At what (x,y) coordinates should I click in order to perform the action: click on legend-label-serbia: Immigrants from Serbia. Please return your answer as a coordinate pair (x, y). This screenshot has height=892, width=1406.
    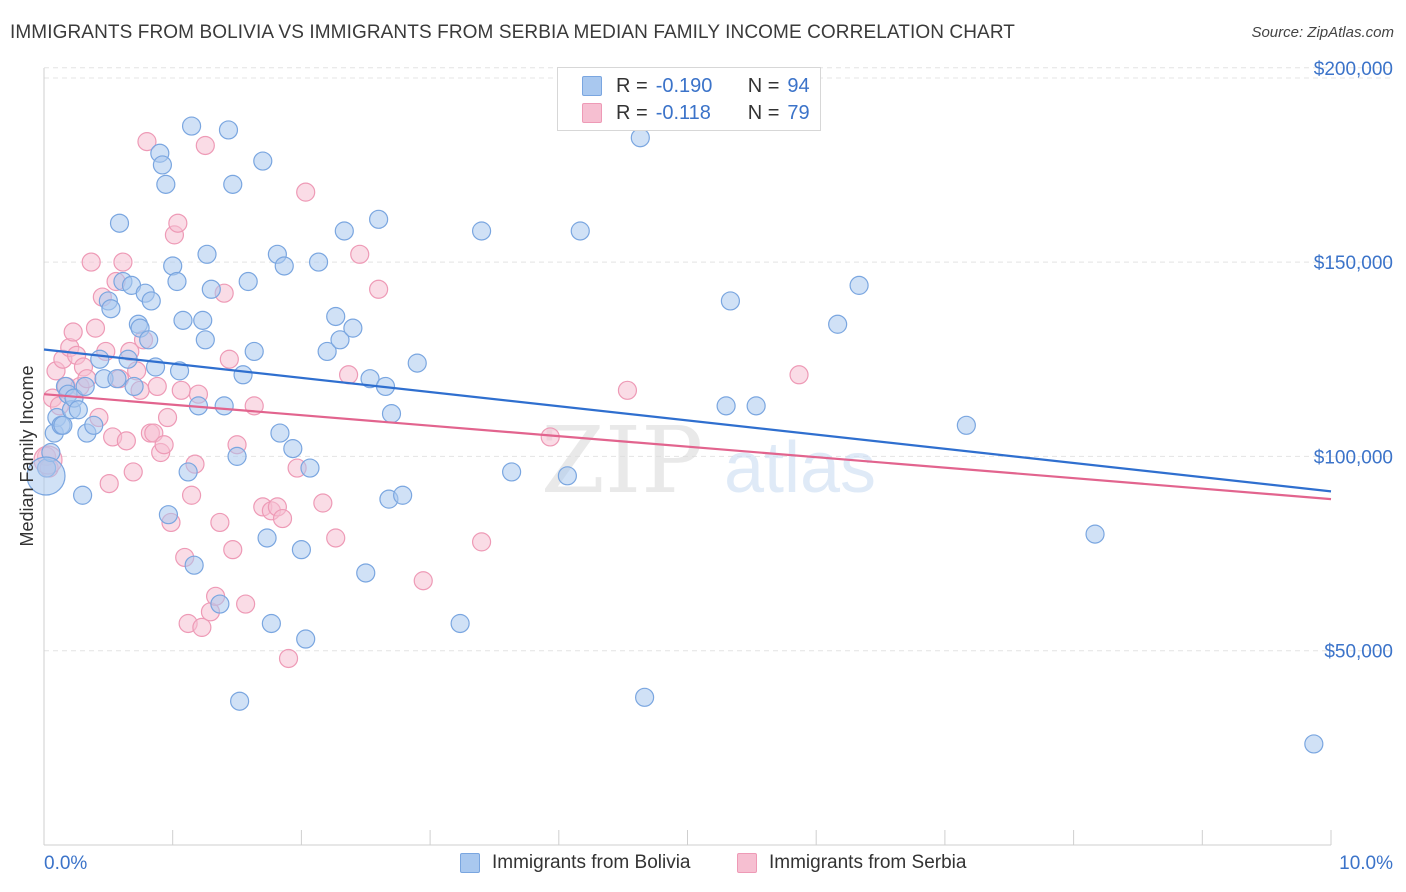
    Looking at the image, I should click on (868, 862).